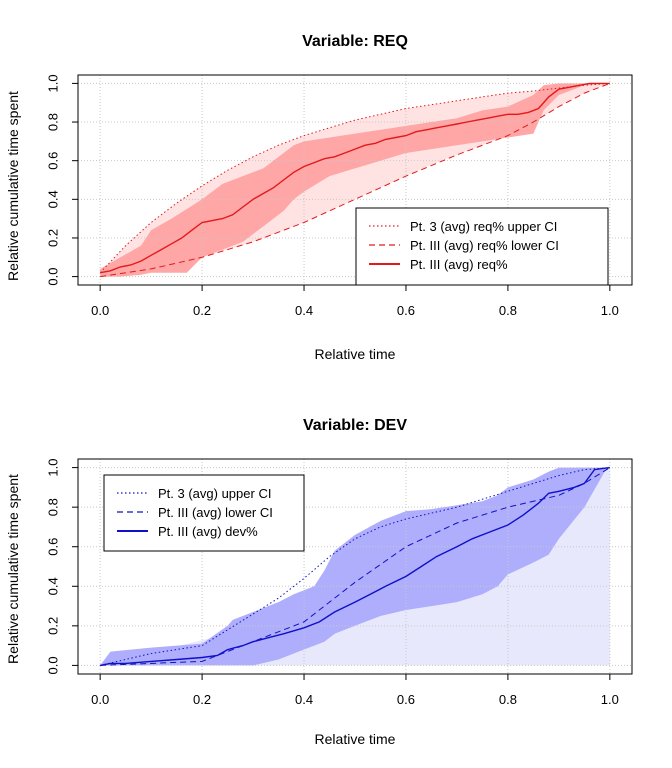 This screenshot has width=672, height=768. Describe the element at coordinates (214, 493) in the screenshot. I see `legend-label: Pt. 3 (avg) upper CI` at that location.